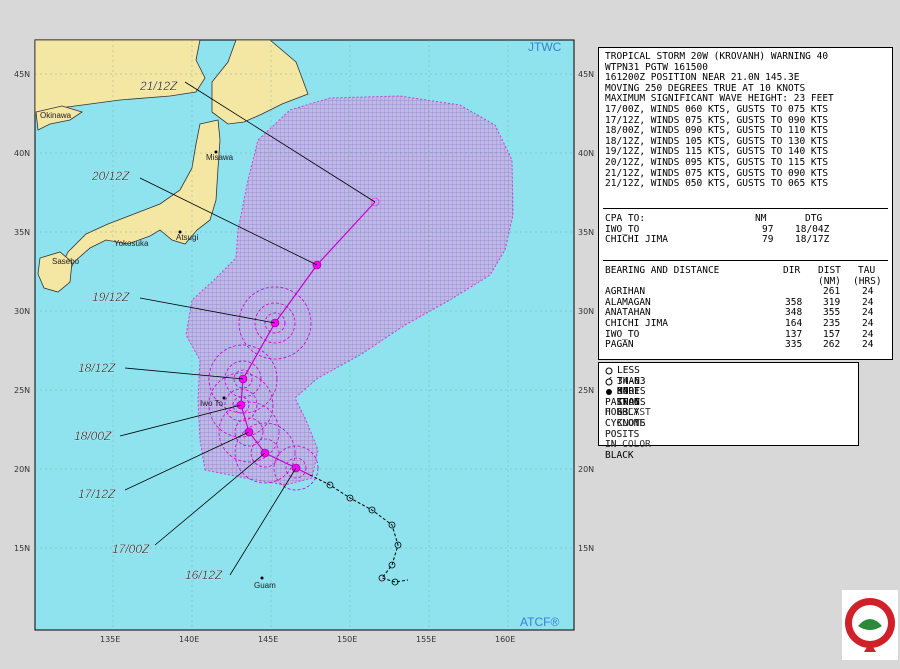 This screenshot has height=669, width=900. What do you see at coordinates (586, 548) in the screenshot?
I see `lat-label-right: 15N` at bounding box center [586, 548].